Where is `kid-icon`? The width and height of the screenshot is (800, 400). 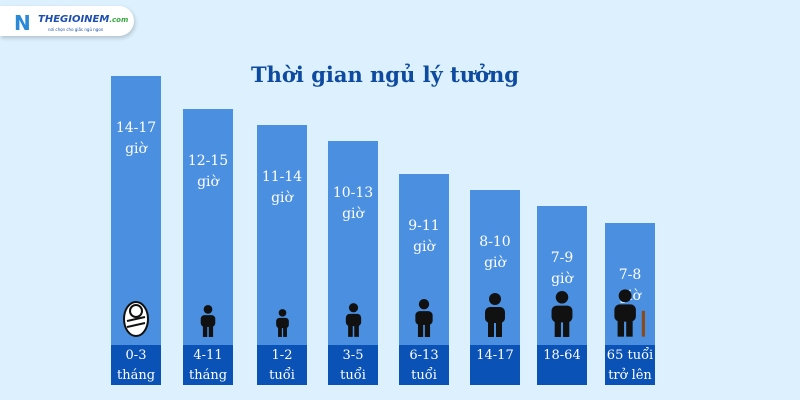
kid-icon is located at coordinates (424, 319).